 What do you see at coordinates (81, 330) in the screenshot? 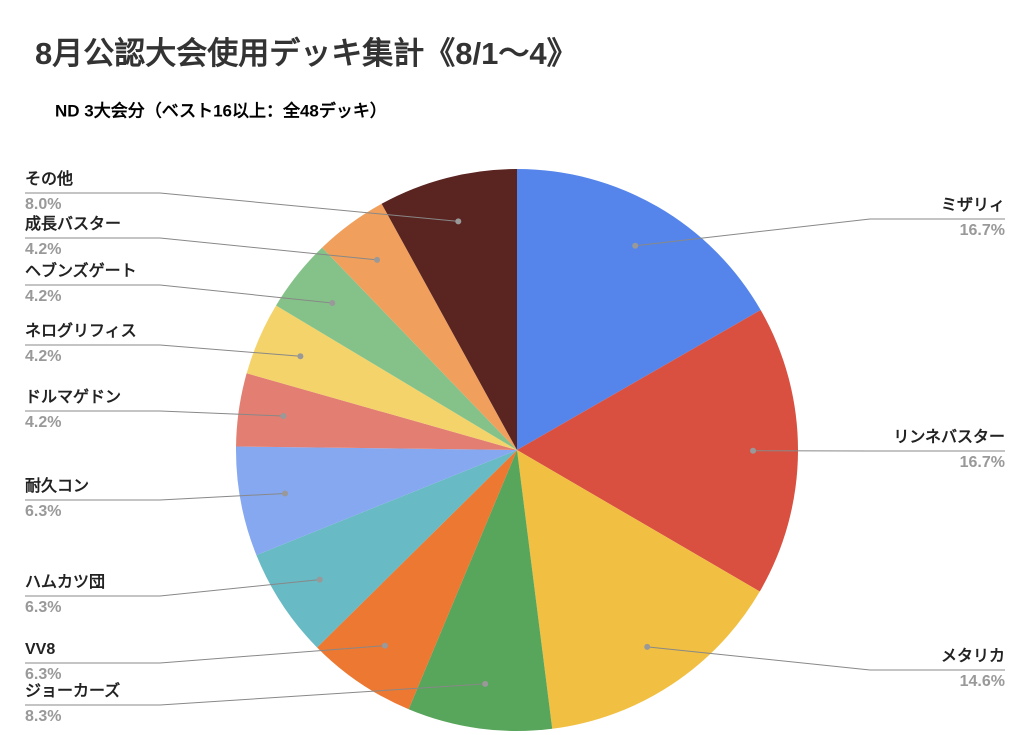
I see `slice-label: ネログリフィス` at bounding box center [81, 330].